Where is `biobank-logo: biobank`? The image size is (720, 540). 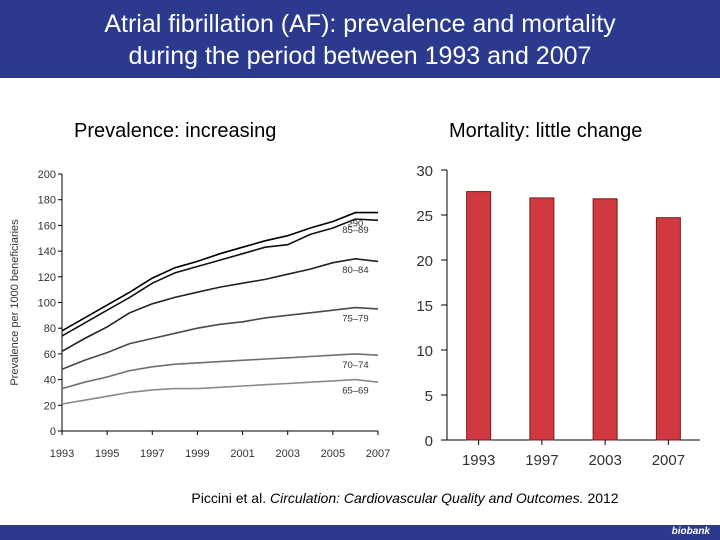
biobank-logo: biobank is located at coordinates (690, 531).